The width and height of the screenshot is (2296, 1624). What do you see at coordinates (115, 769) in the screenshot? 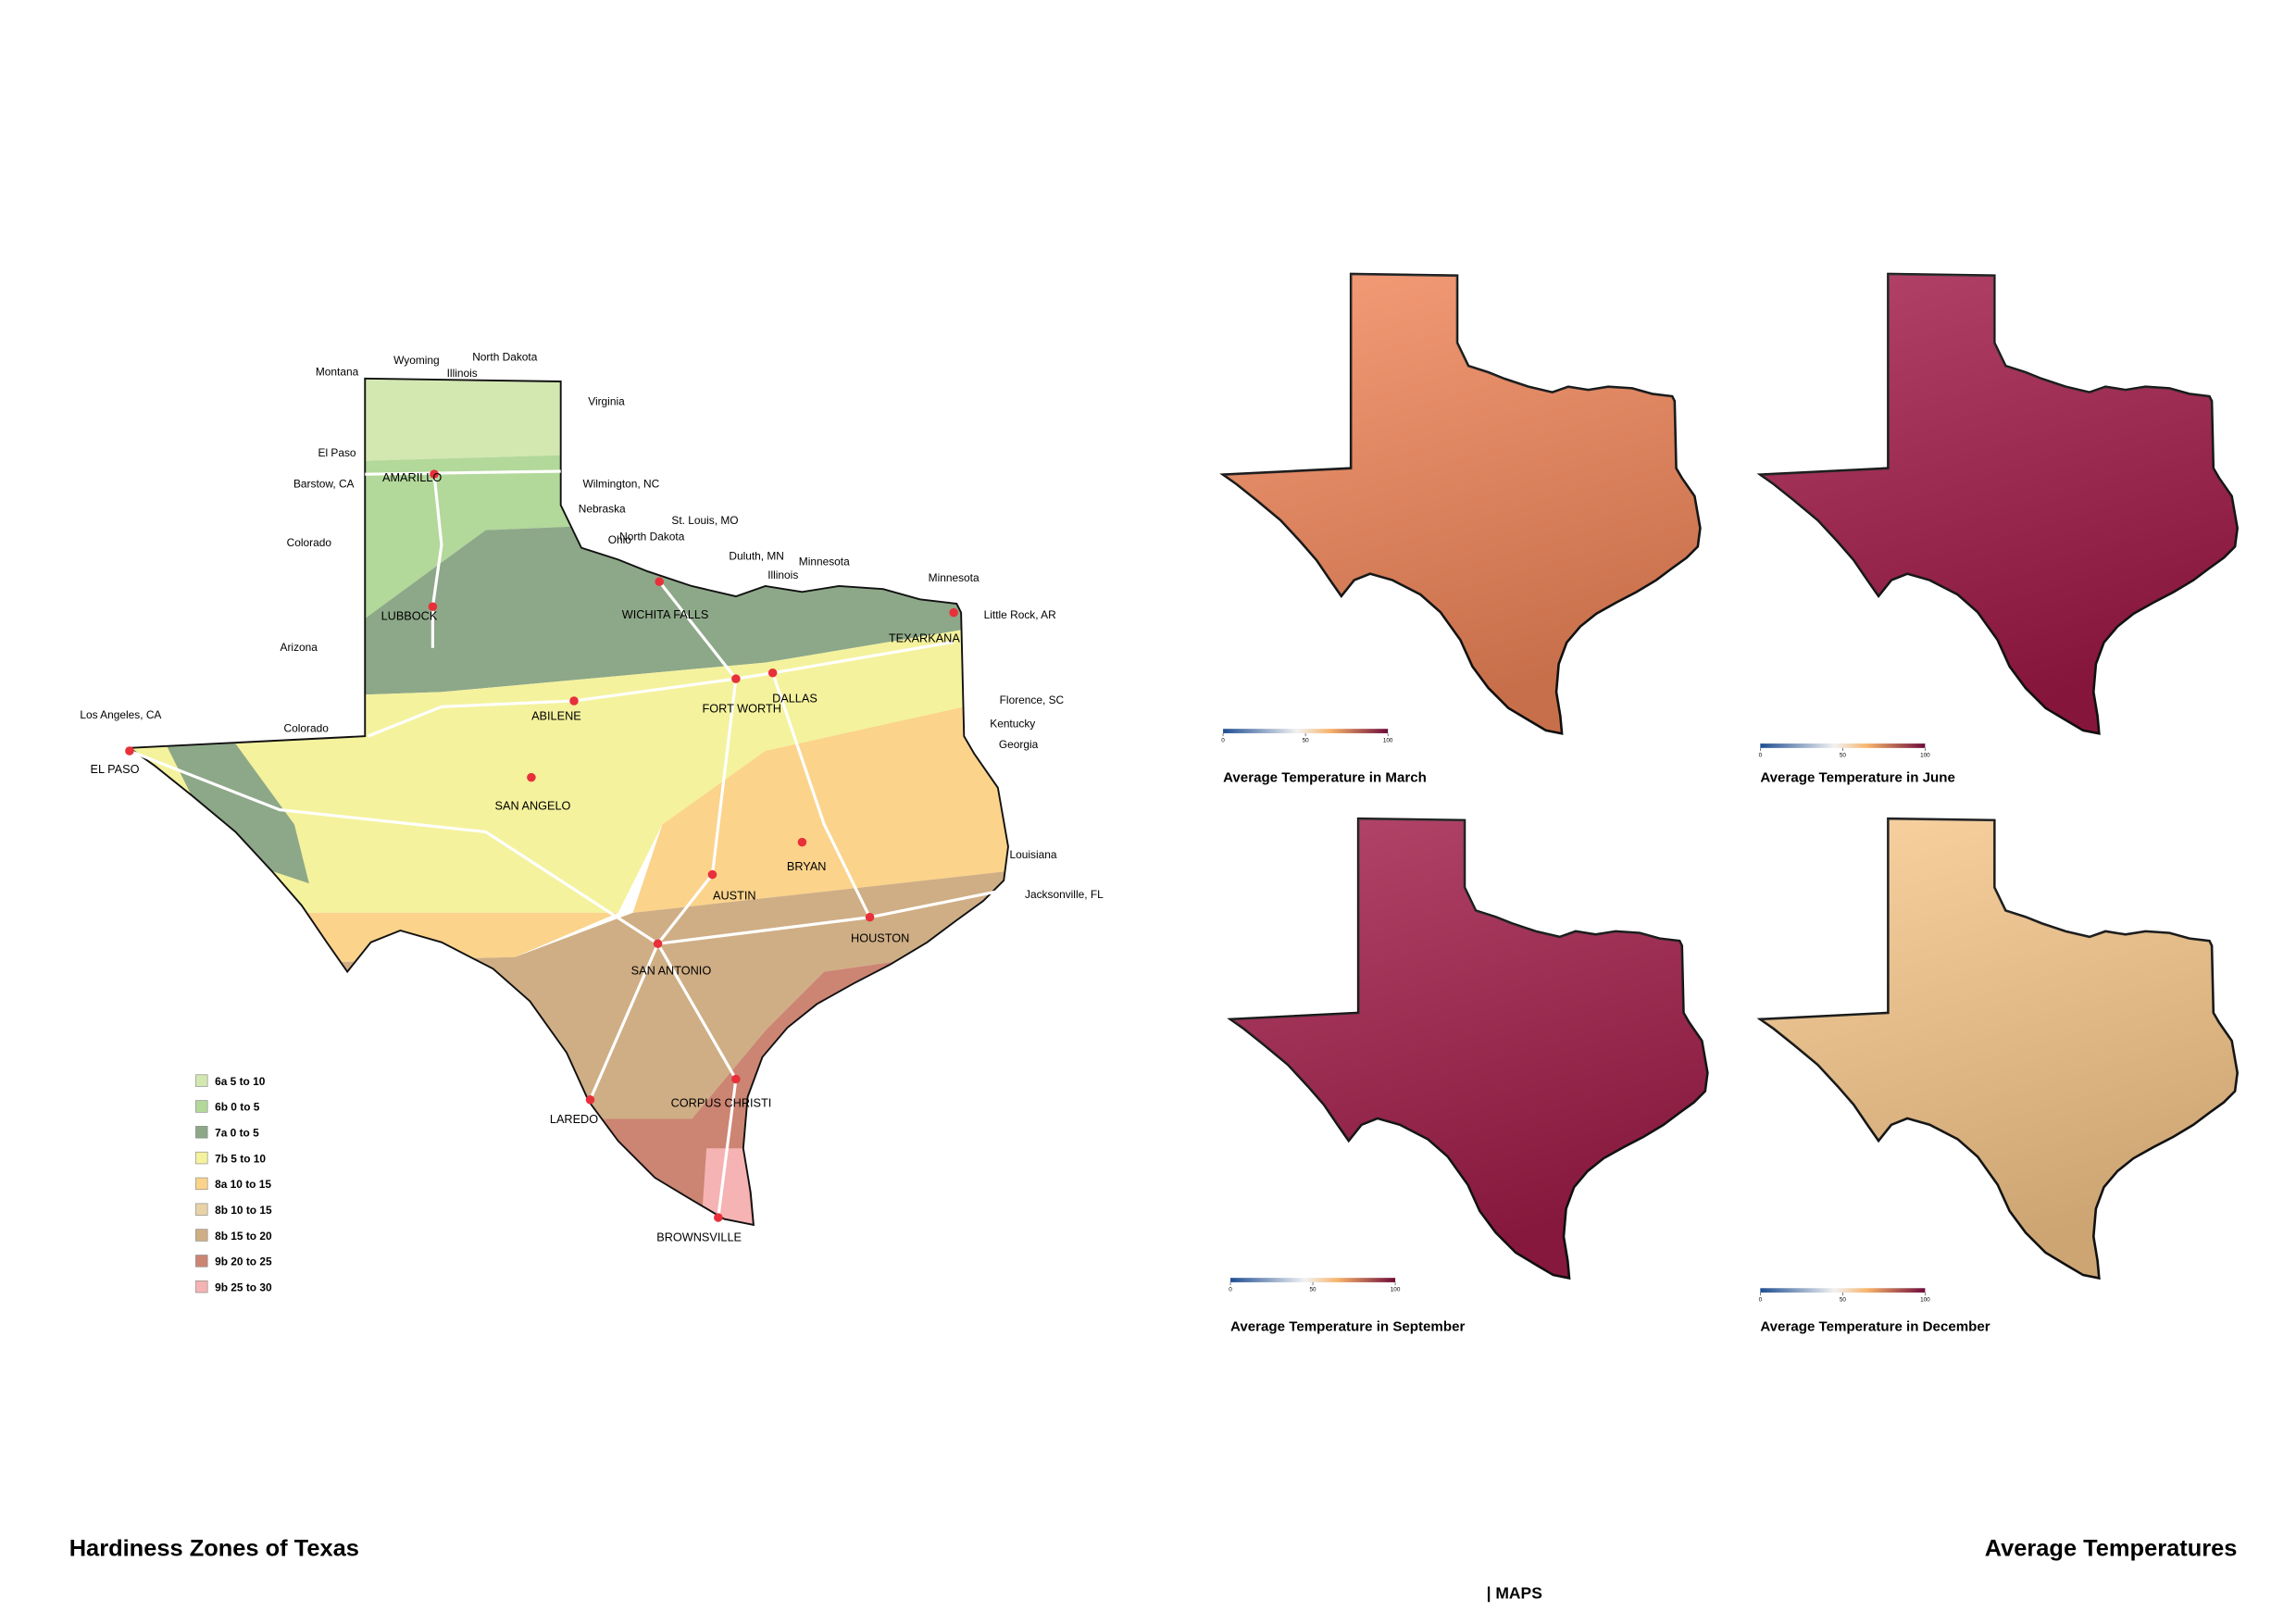
I see `city-label: EL PASO` at bounding box center [115, 769].